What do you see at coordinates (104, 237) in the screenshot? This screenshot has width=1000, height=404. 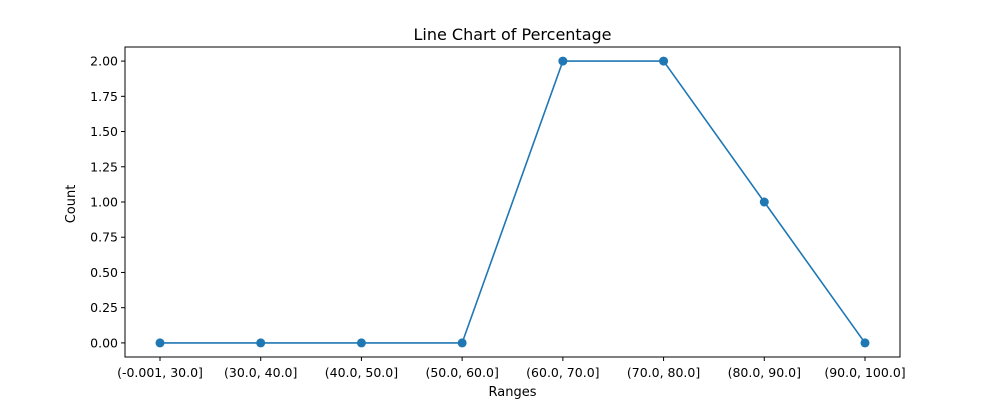 I see `y-tick-label: 0.75` at bounding box center [104, 237].